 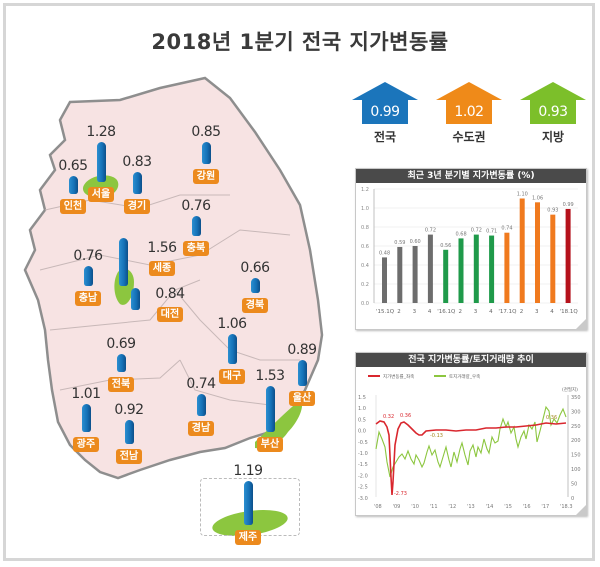 What do you see at coordinates (434, 507) in the screenshot?
I see `svg-text: '11` at bounding box center [434, 507].